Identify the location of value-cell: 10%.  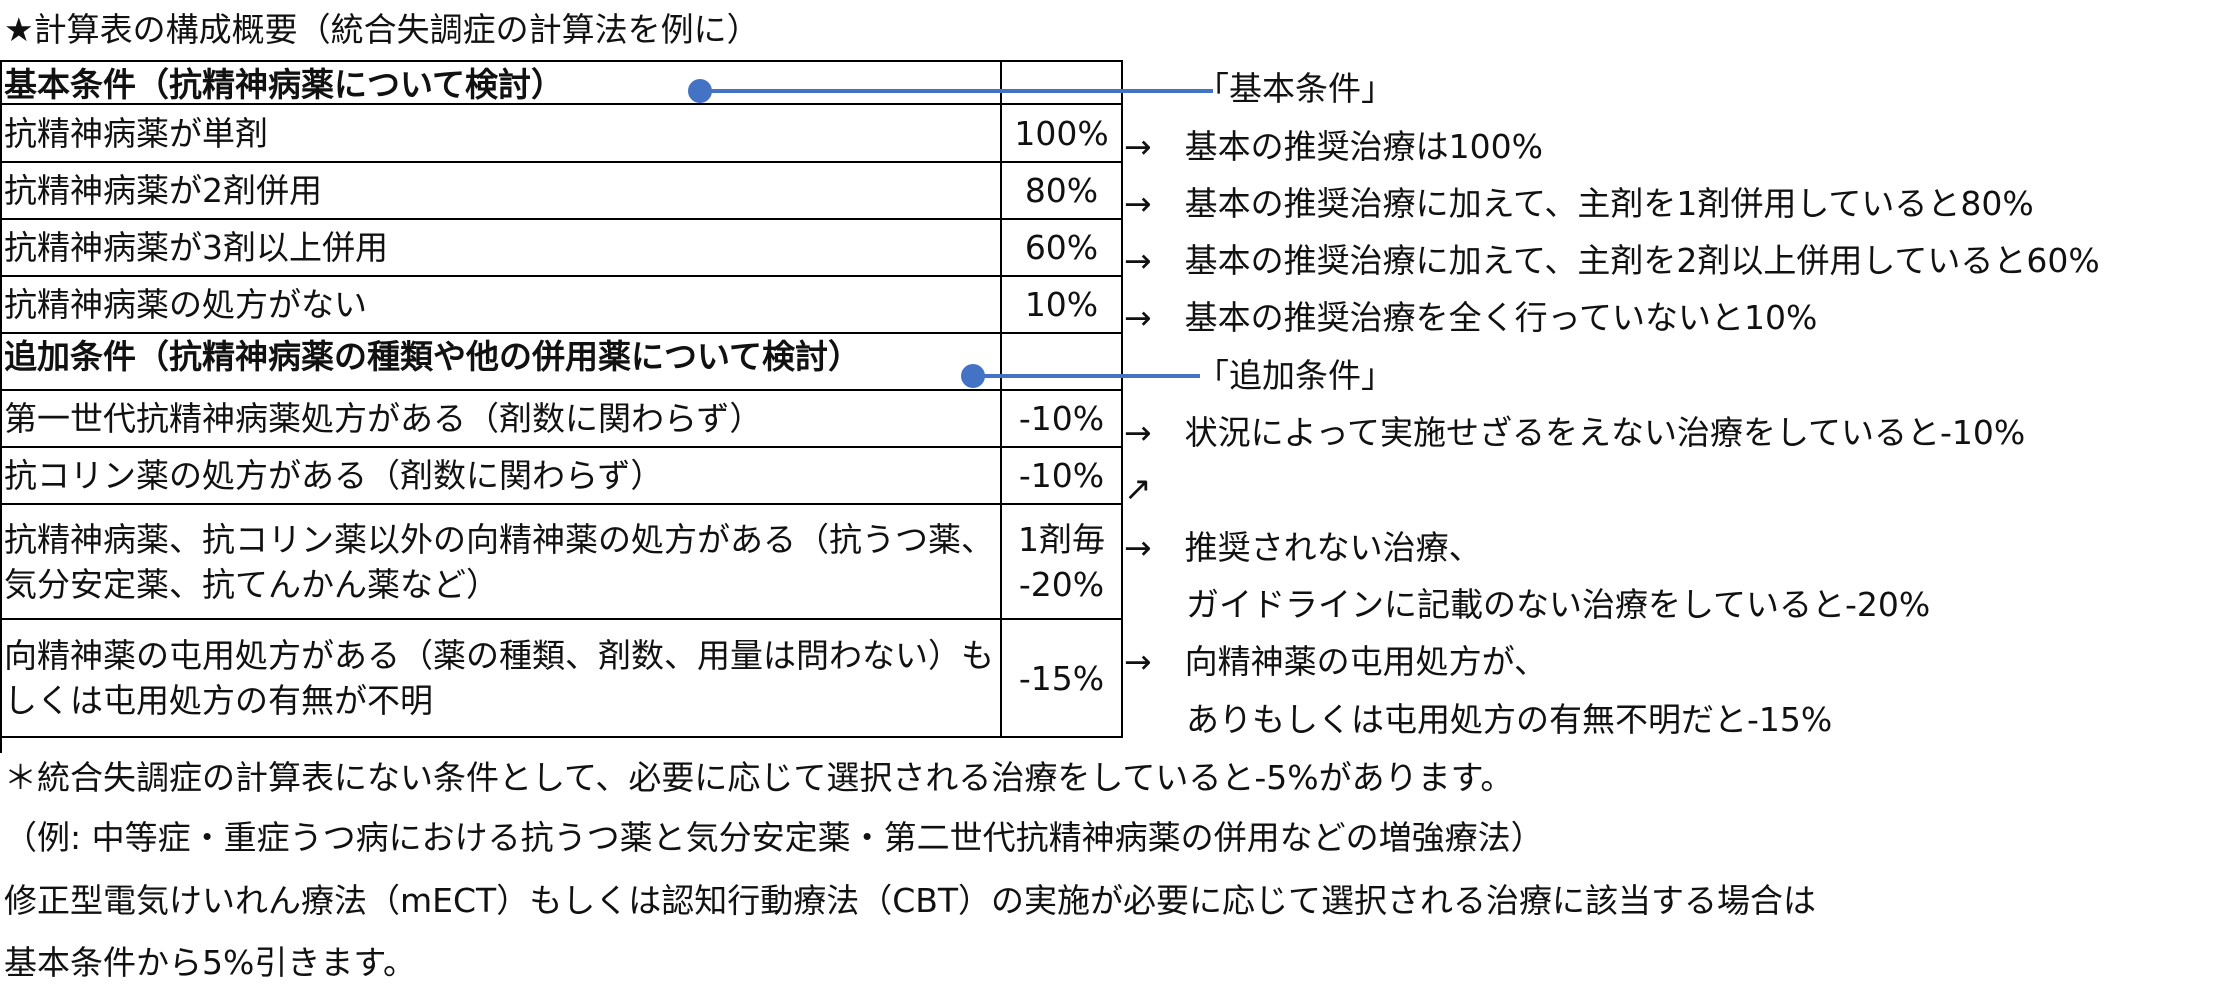
(1062, 304).